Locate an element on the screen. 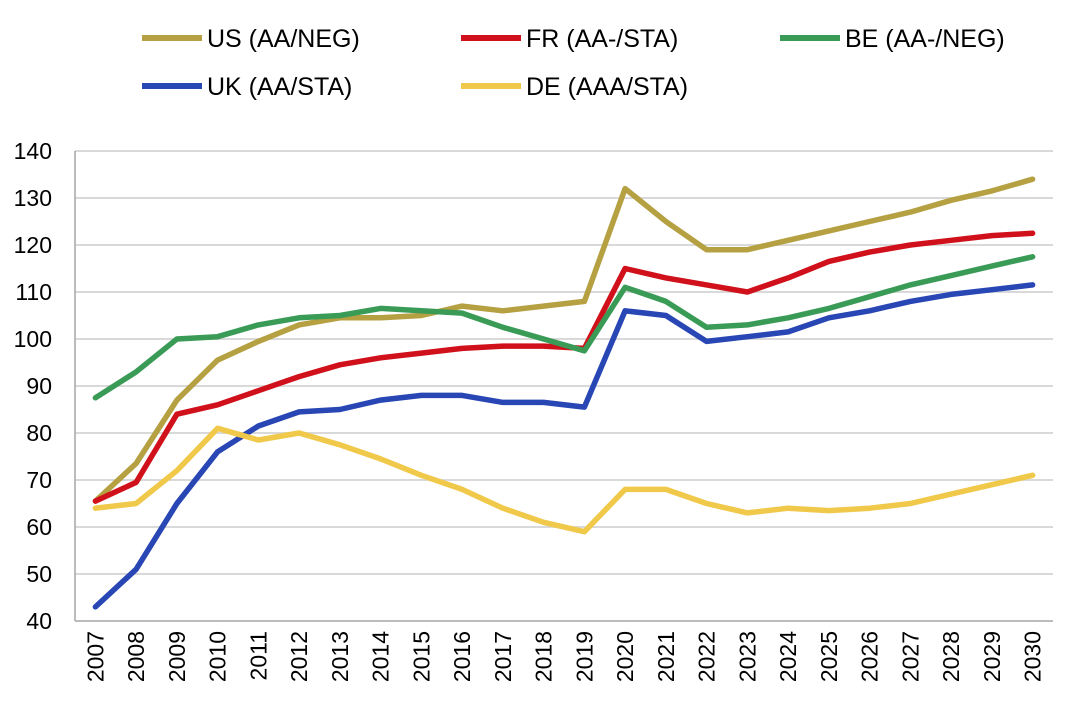 The width and height of the screenshot is (1080, 720). x-tick-label: 2008 is located at coordinates (136, 656).